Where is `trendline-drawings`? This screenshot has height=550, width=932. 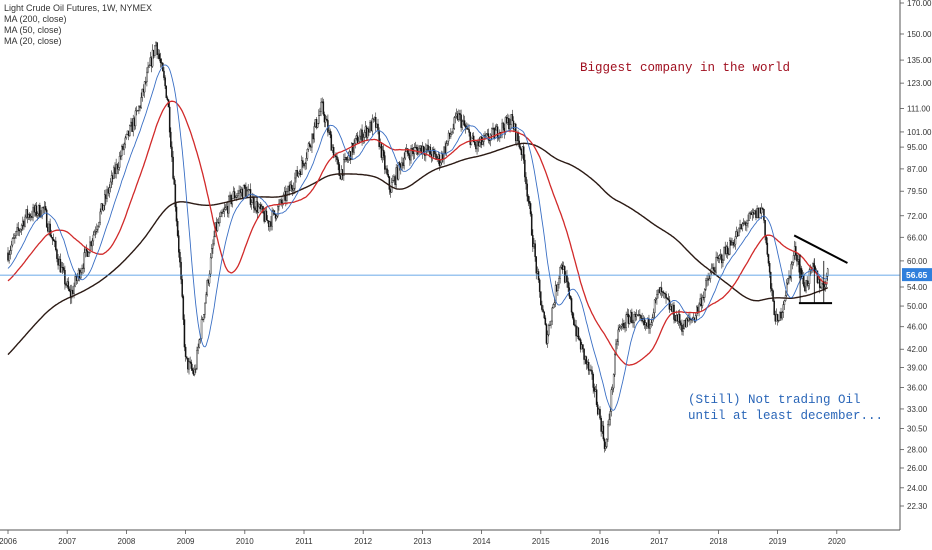
trendline-drawings is located at coordinates (450, 269).